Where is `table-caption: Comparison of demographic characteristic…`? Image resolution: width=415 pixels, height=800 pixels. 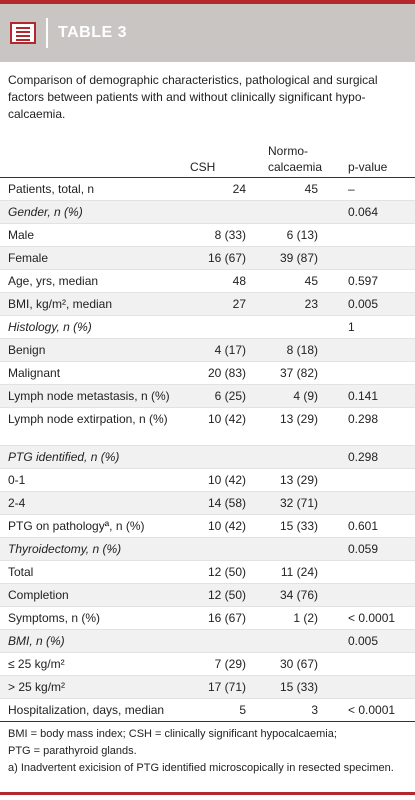
table-caption: Comparison of demographic characteristic… is located at coordinates (193, 97).